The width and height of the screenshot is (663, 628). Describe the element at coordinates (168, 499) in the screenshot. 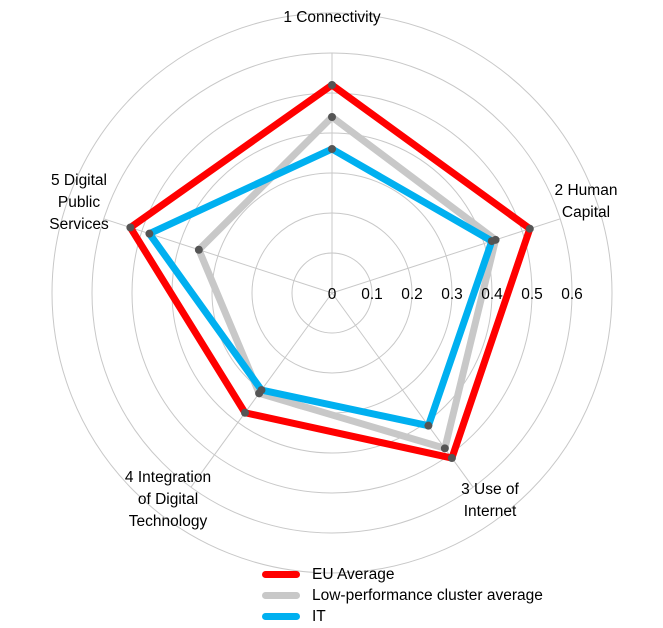

I see `axis-label: 4 Integration of Digital Technology` at that location.